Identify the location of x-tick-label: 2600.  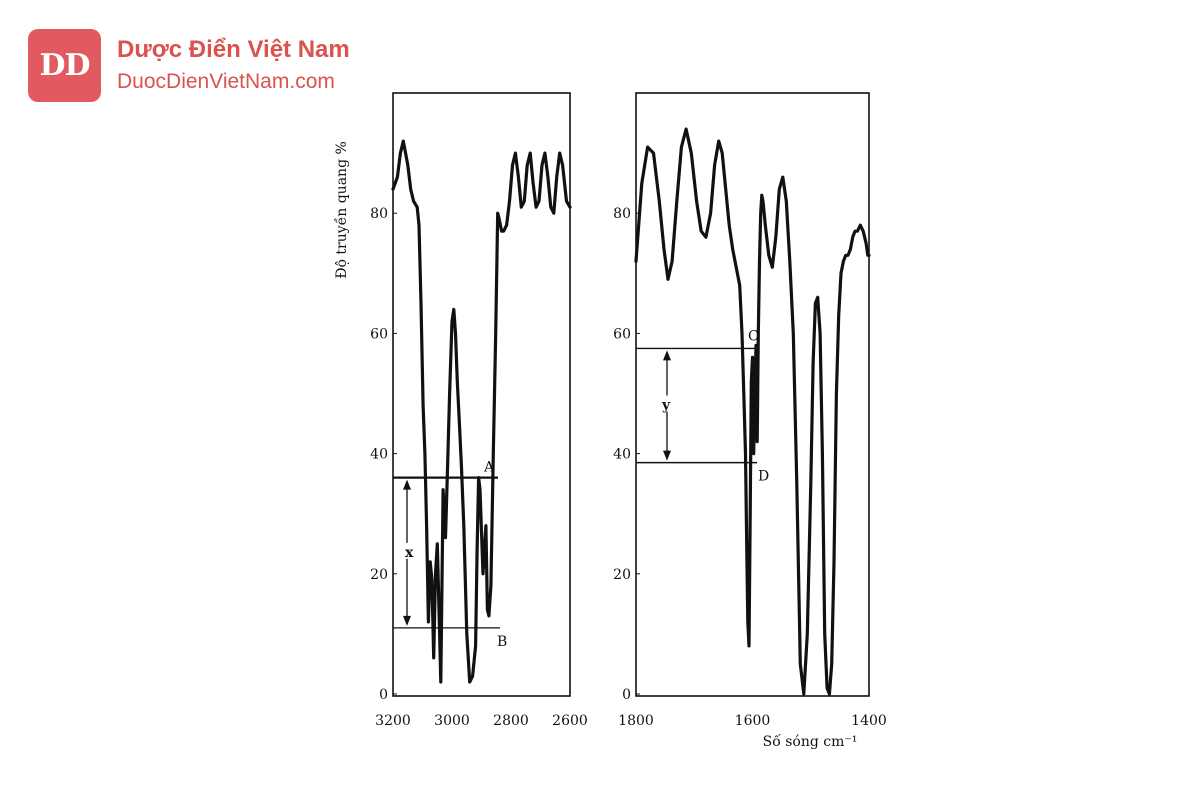
(570, 721).